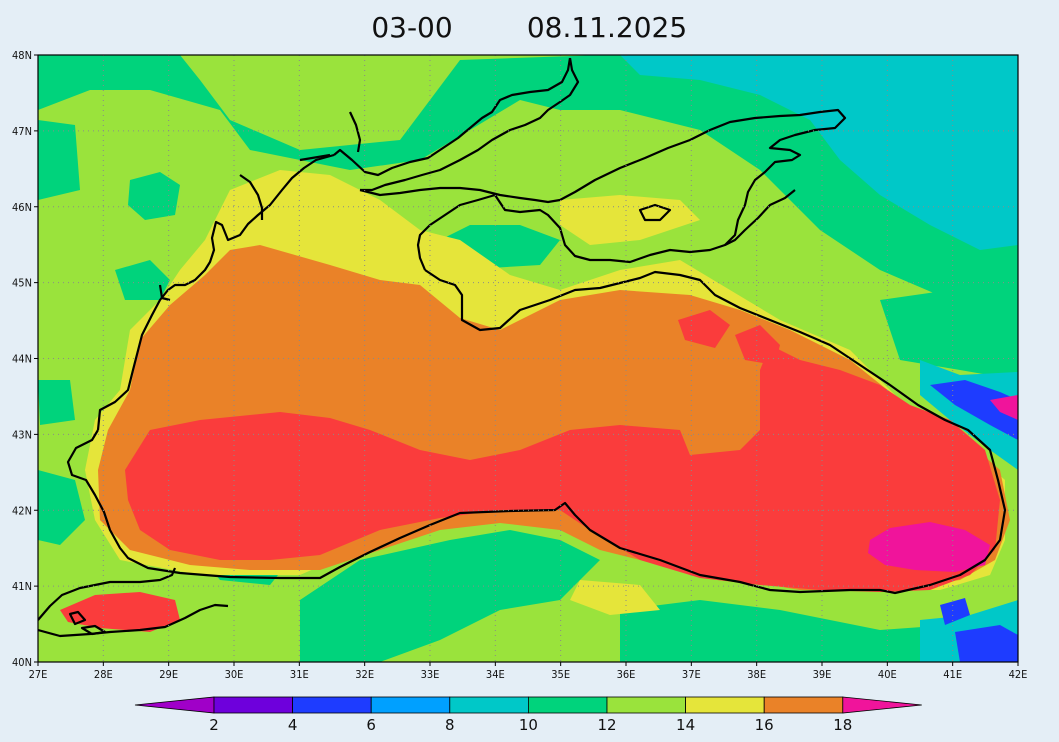 The image size is (1059, 742). What do you see at coordinates (168, 674) in the screenshot?
I see `longitude-tick-label: 29E` at bounding box center [168, 674].